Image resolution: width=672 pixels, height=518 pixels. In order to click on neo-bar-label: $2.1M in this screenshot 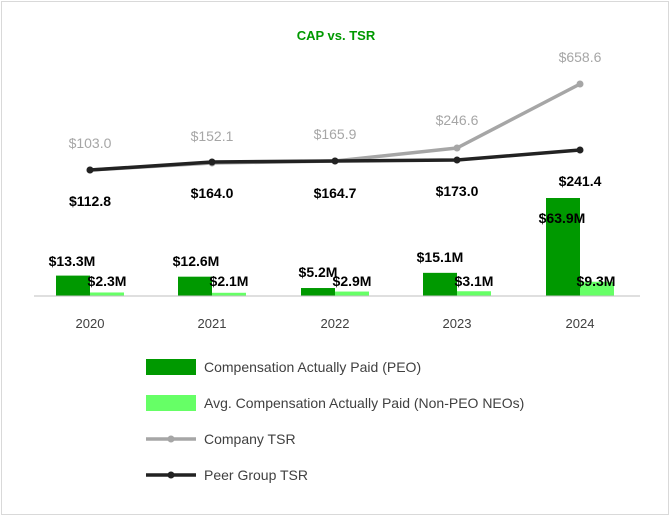, I will do `click(229, 281)`.